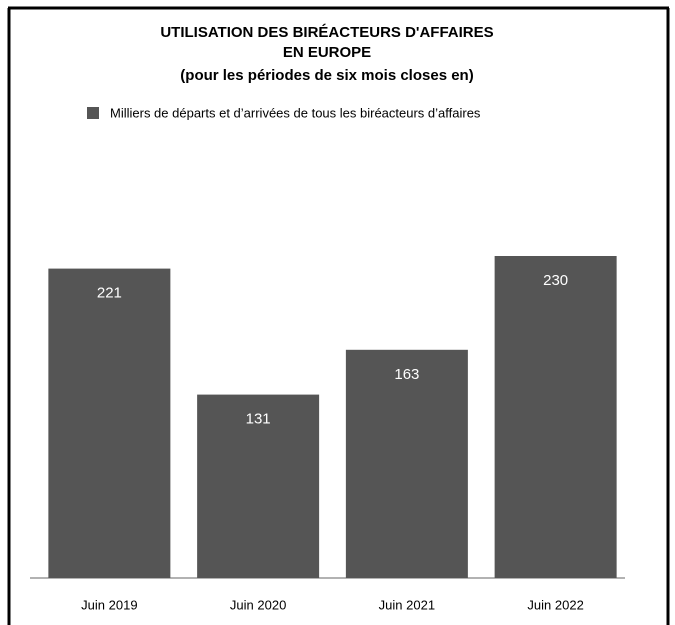  I want to click on chart-title: EN EUROPE, so click(327, 52).